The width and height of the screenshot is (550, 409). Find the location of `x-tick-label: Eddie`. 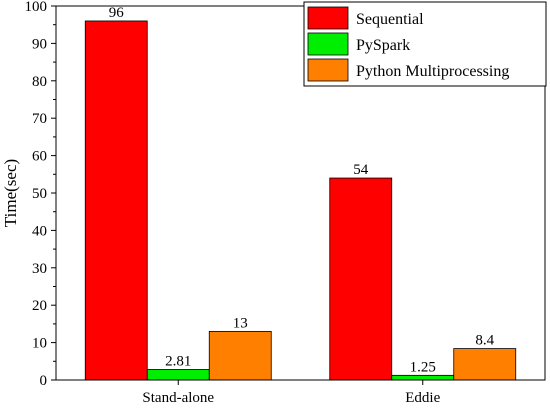

x-tick-label: Eddie is located at coordinates (422, 398).